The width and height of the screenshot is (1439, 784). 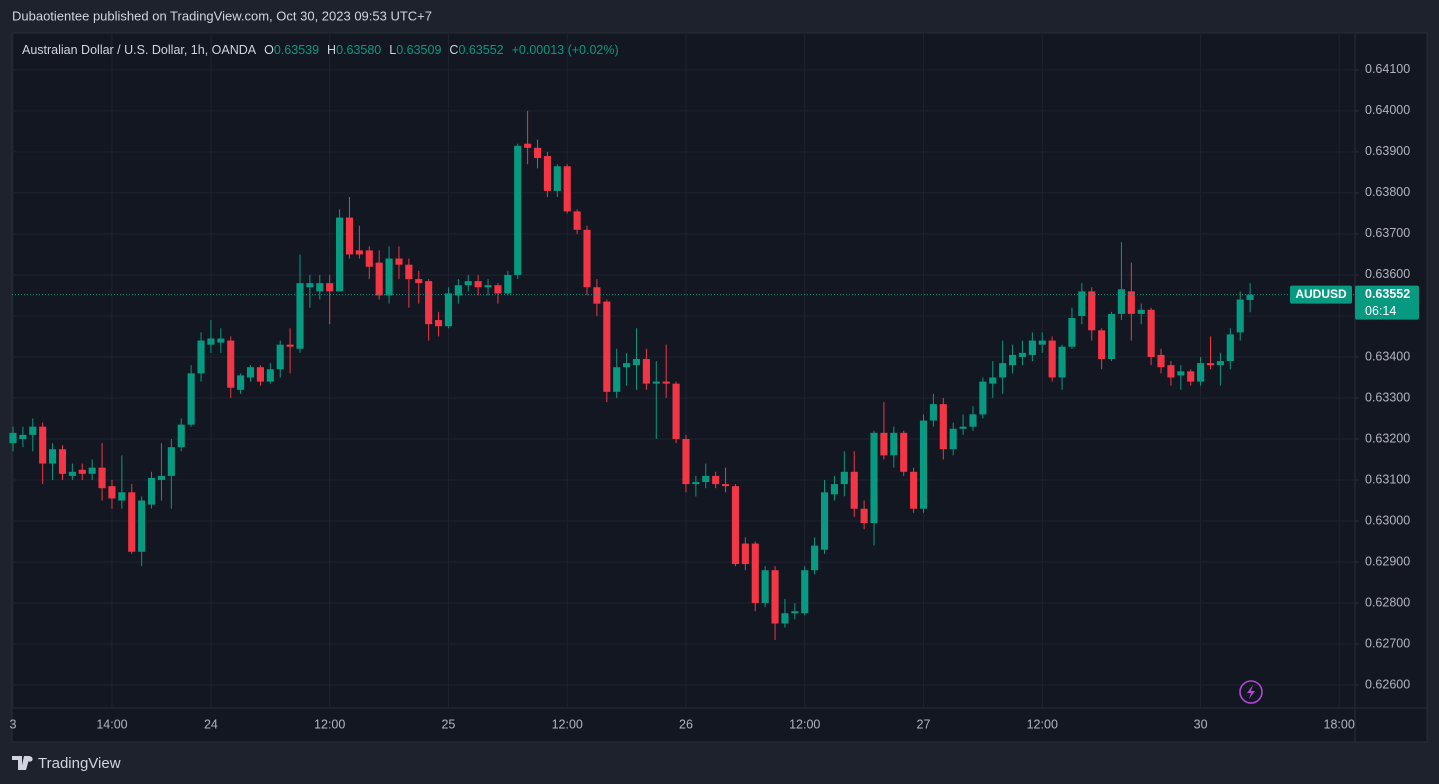 What do you see at coordinates (1387, 479) in the screenshot?
I see `y-tick-label: 0.63100` at bounding box center [1387, 479].